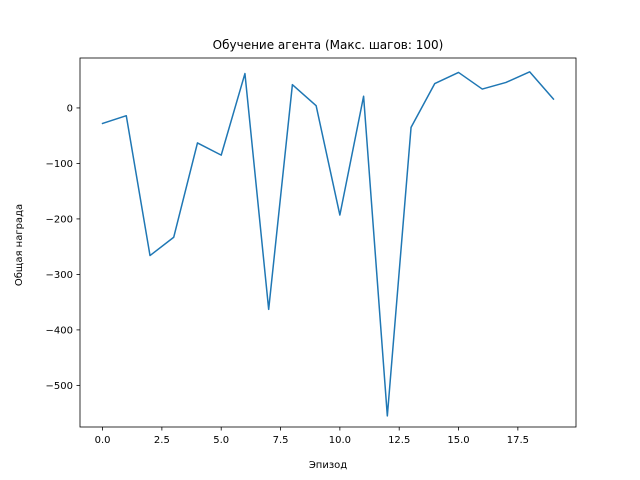 Image resolution: width=640 pixels, height=480 pixels. I want to click on x-tick-label: 0.0, so click(103, 440).